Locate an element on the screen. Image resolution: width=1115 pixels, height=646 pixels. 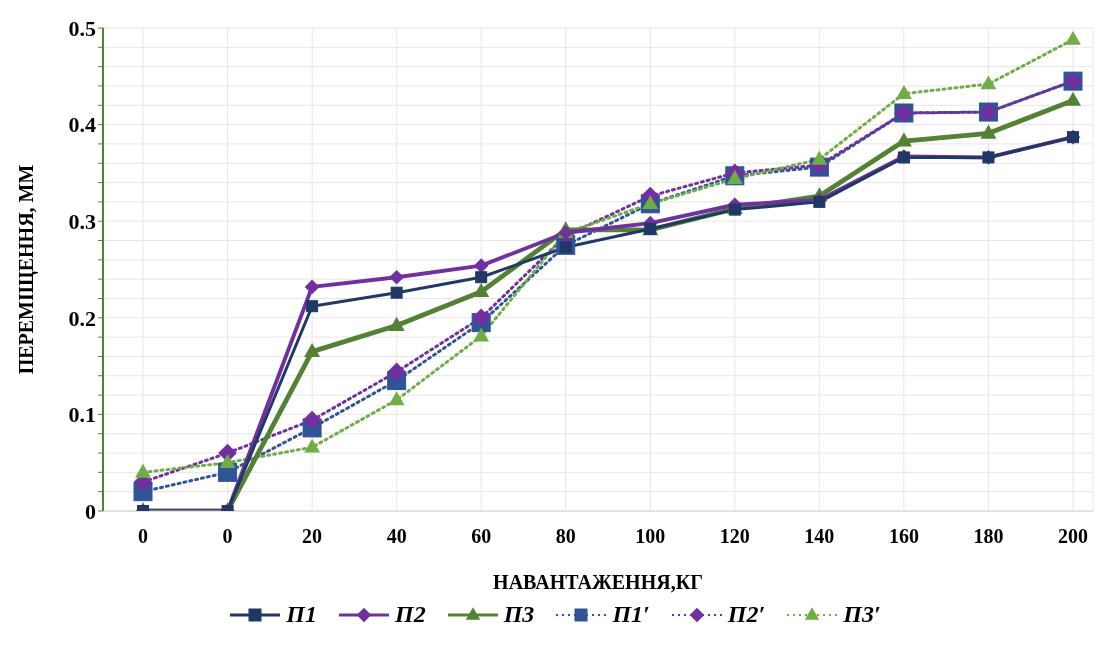
x-tick-label: 160 is located at coordinates (903, 536).